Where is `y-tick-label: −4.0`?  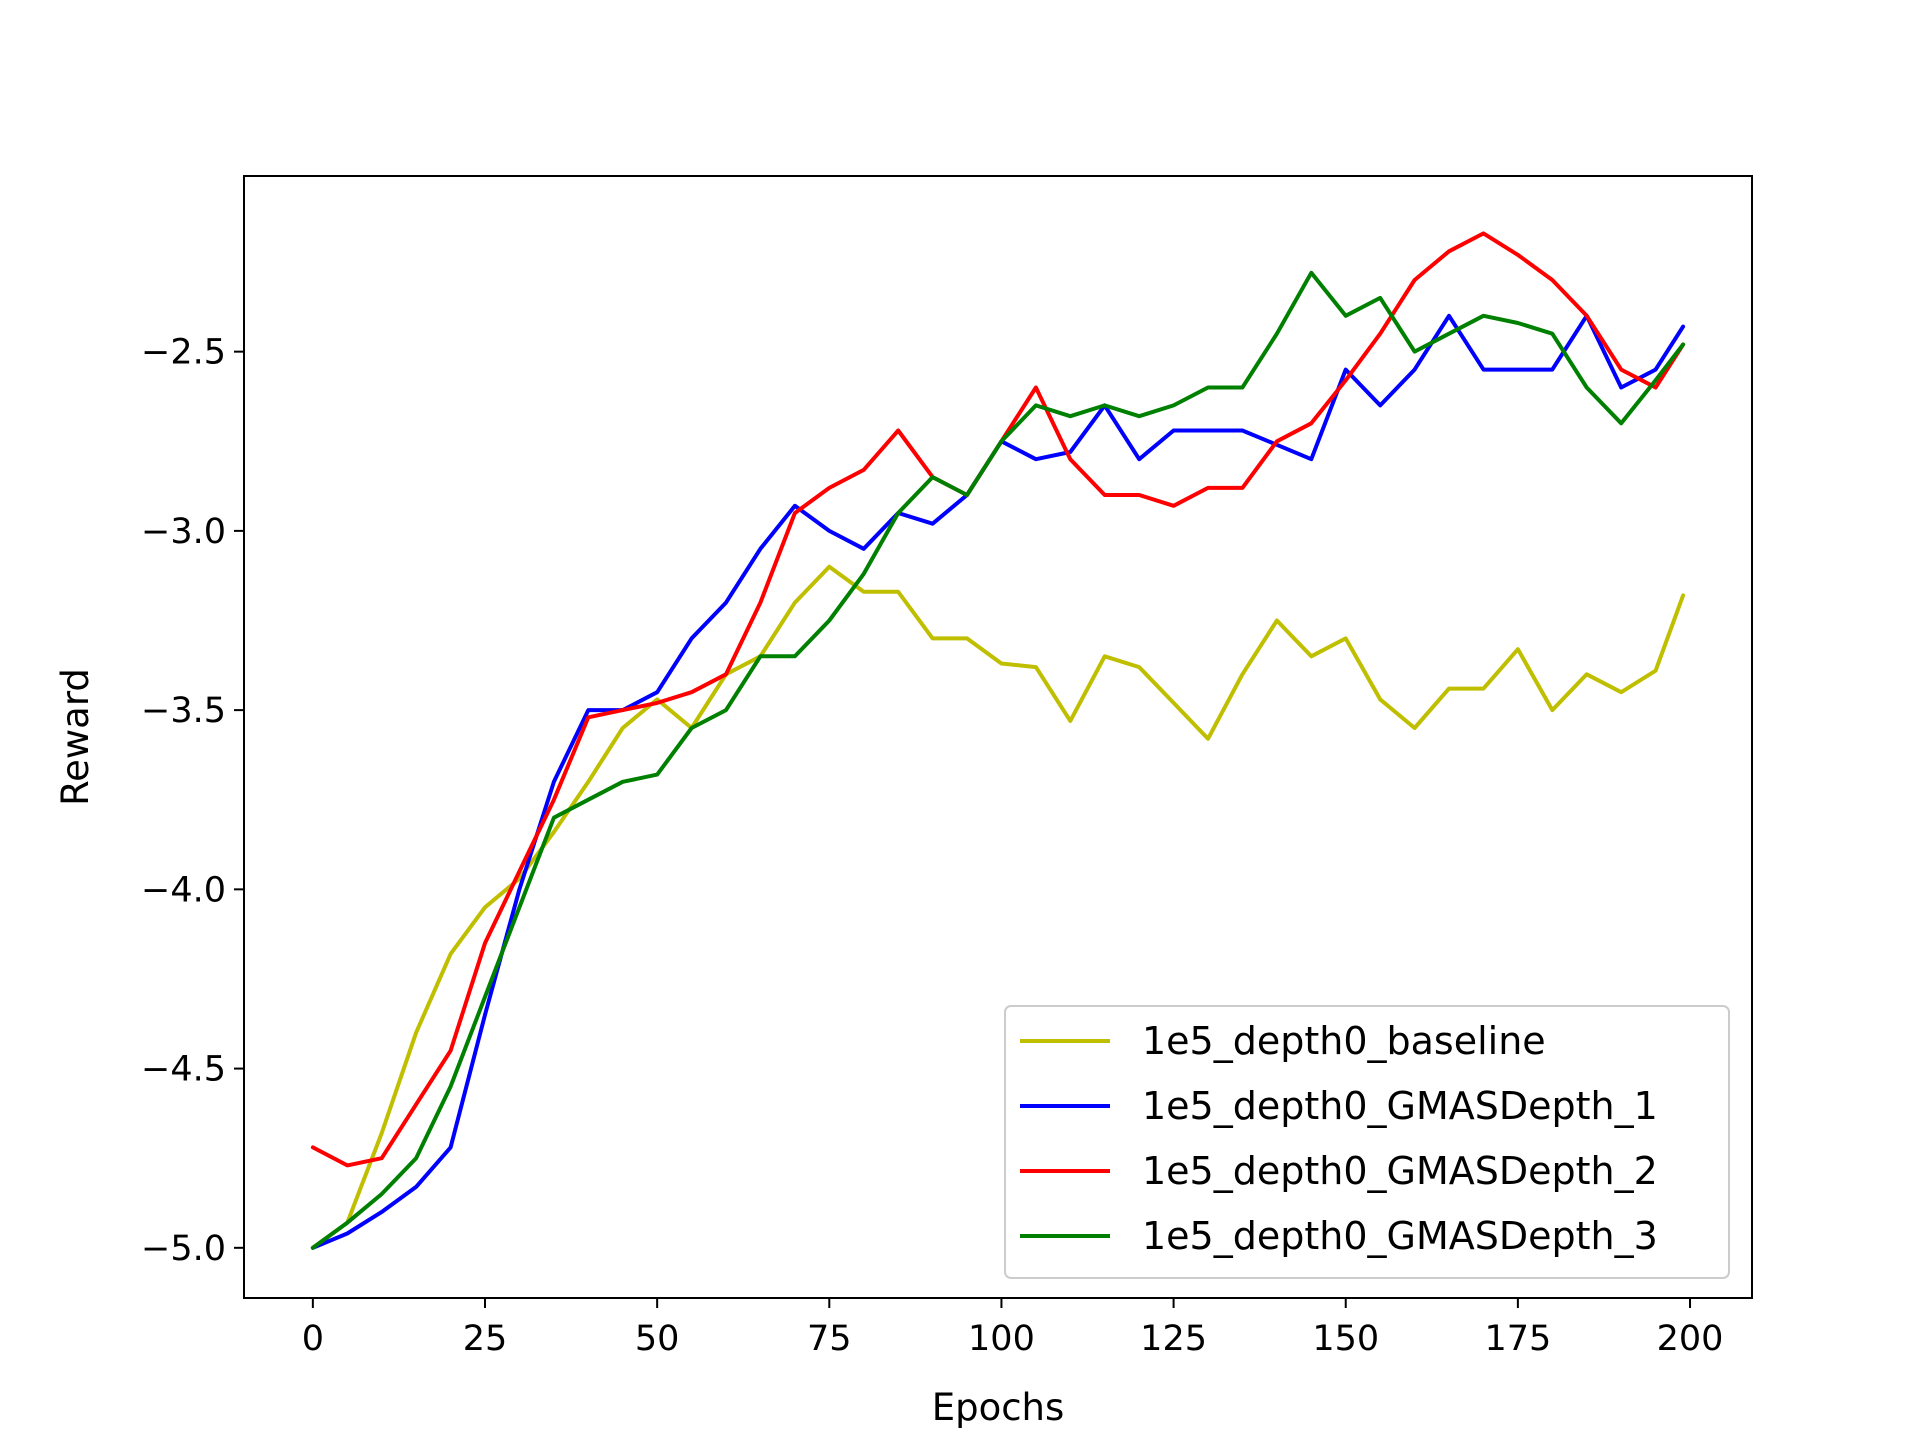 y-tick-label: −4.0 is located at coordinates (183, 890).